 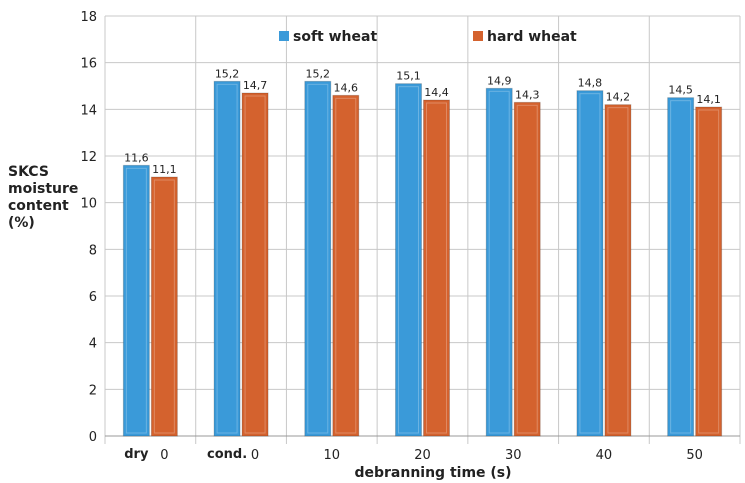 What do you see at coordinates (428, 37) in the screenshot?
I see `legend: soft wheat hard wheat` at bounding box center [428, 37].